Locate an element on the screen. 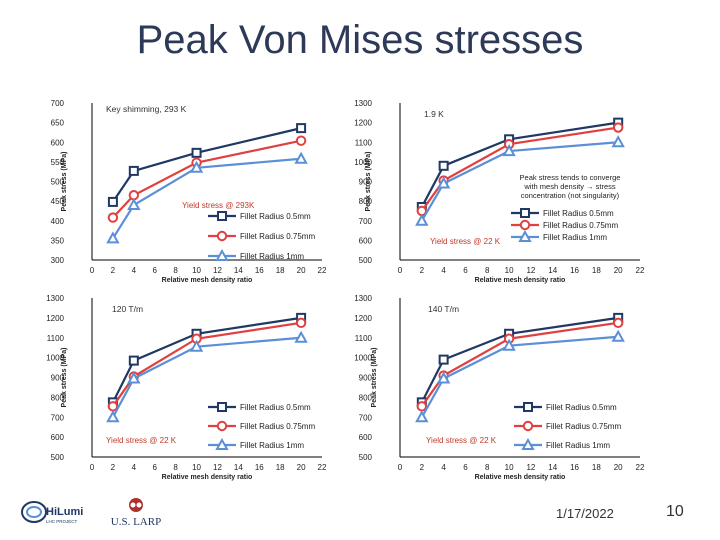 Image resolution: width=720 pixels, height=540 pixels. chart-2-x-tick-label: 2 is located at coordinates (113, 467).